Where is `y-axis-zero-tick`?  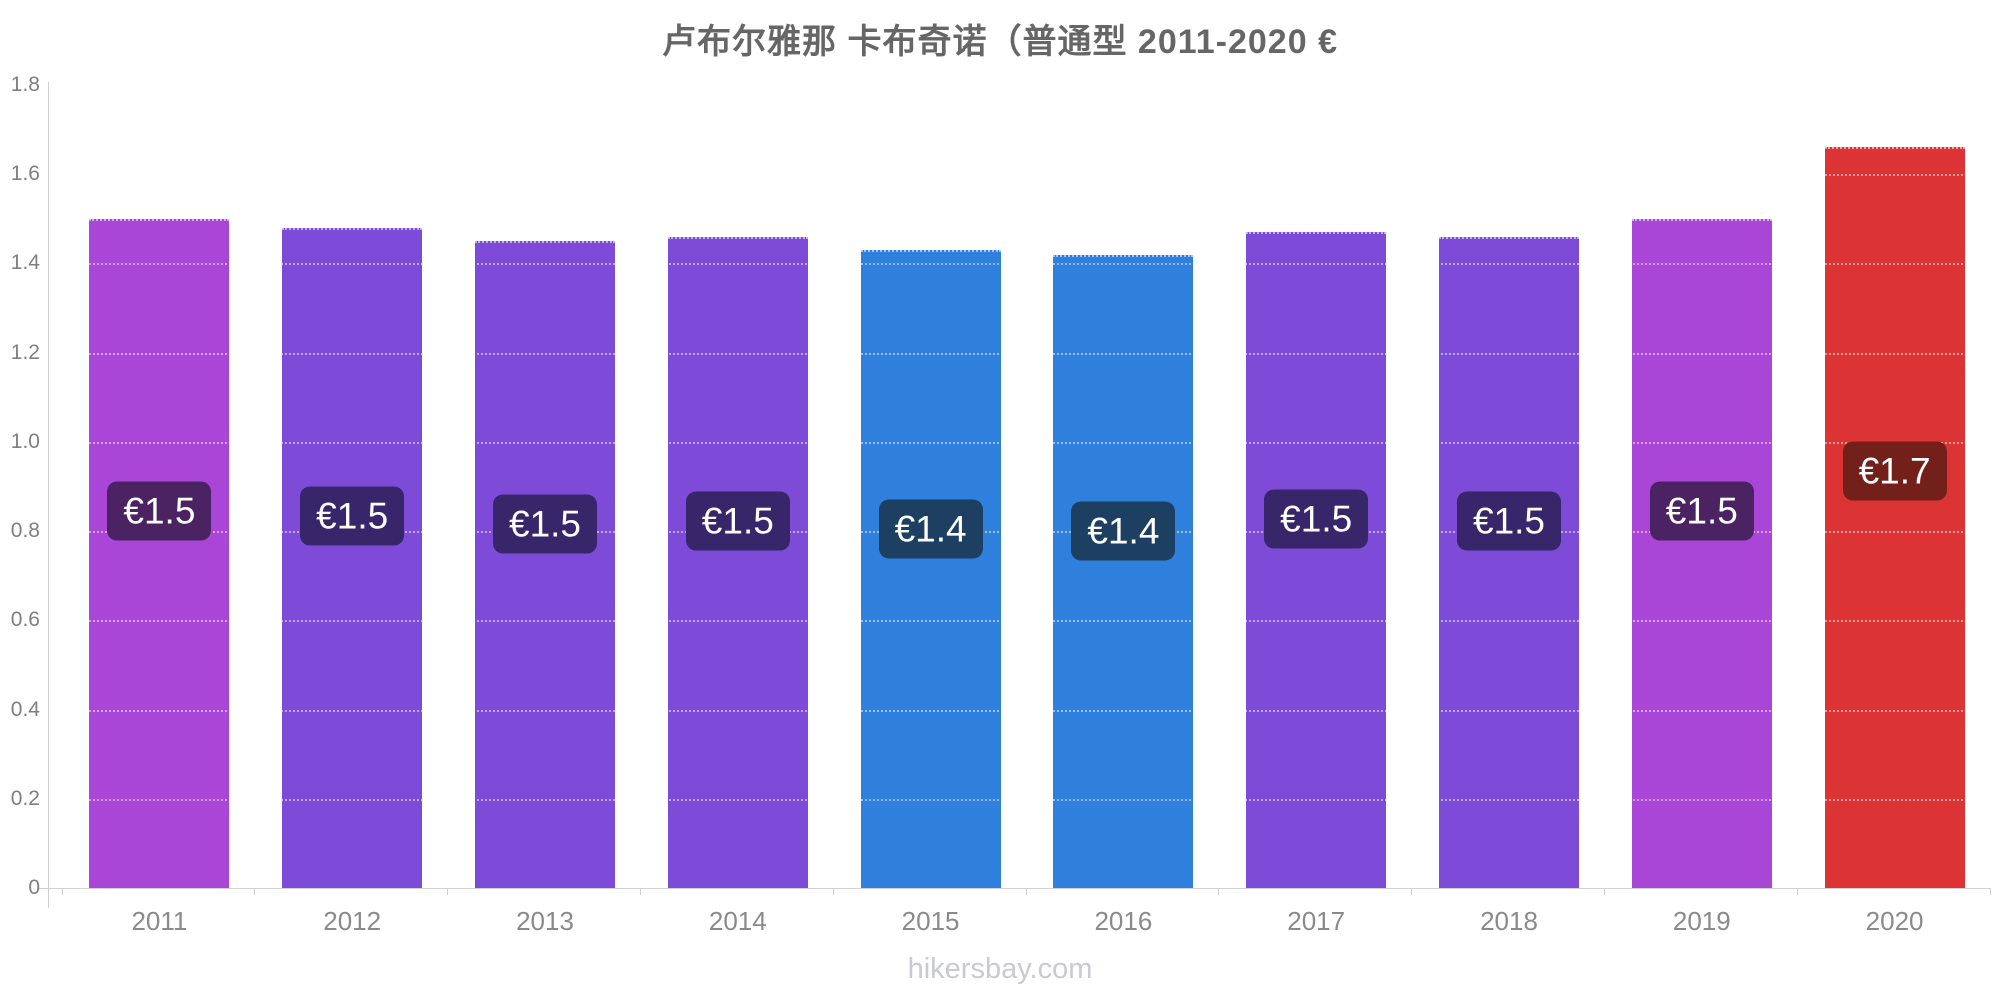
y-axis-zero-tick is located at coordinates (43, 888).